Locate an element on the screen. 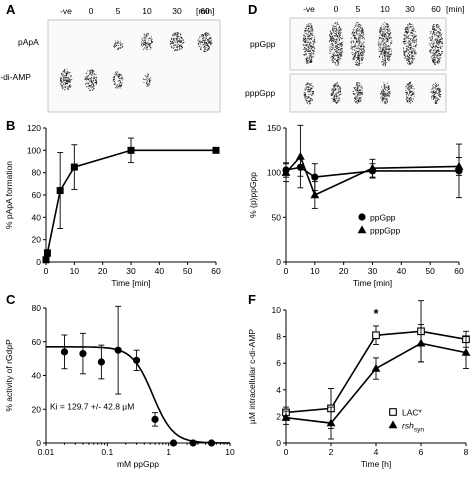  panel-a-lane-4: 30 is located at coordinates (177, 11).